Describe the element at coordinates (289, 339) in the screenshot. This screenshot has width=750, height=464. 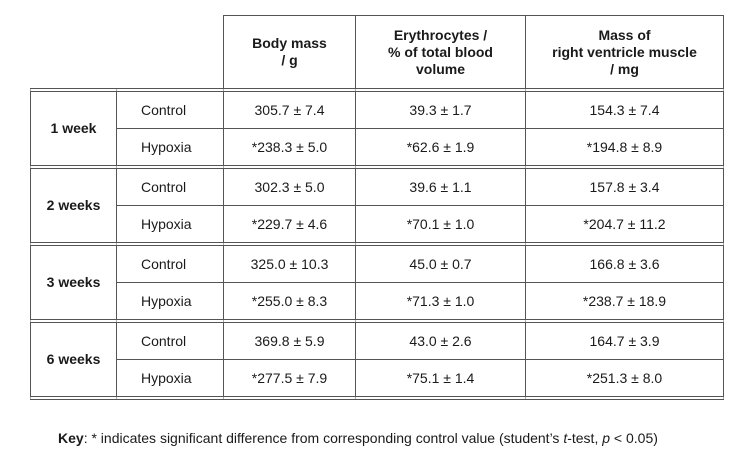
I see `value-cell: 369.8 ± 5.9` at that location.